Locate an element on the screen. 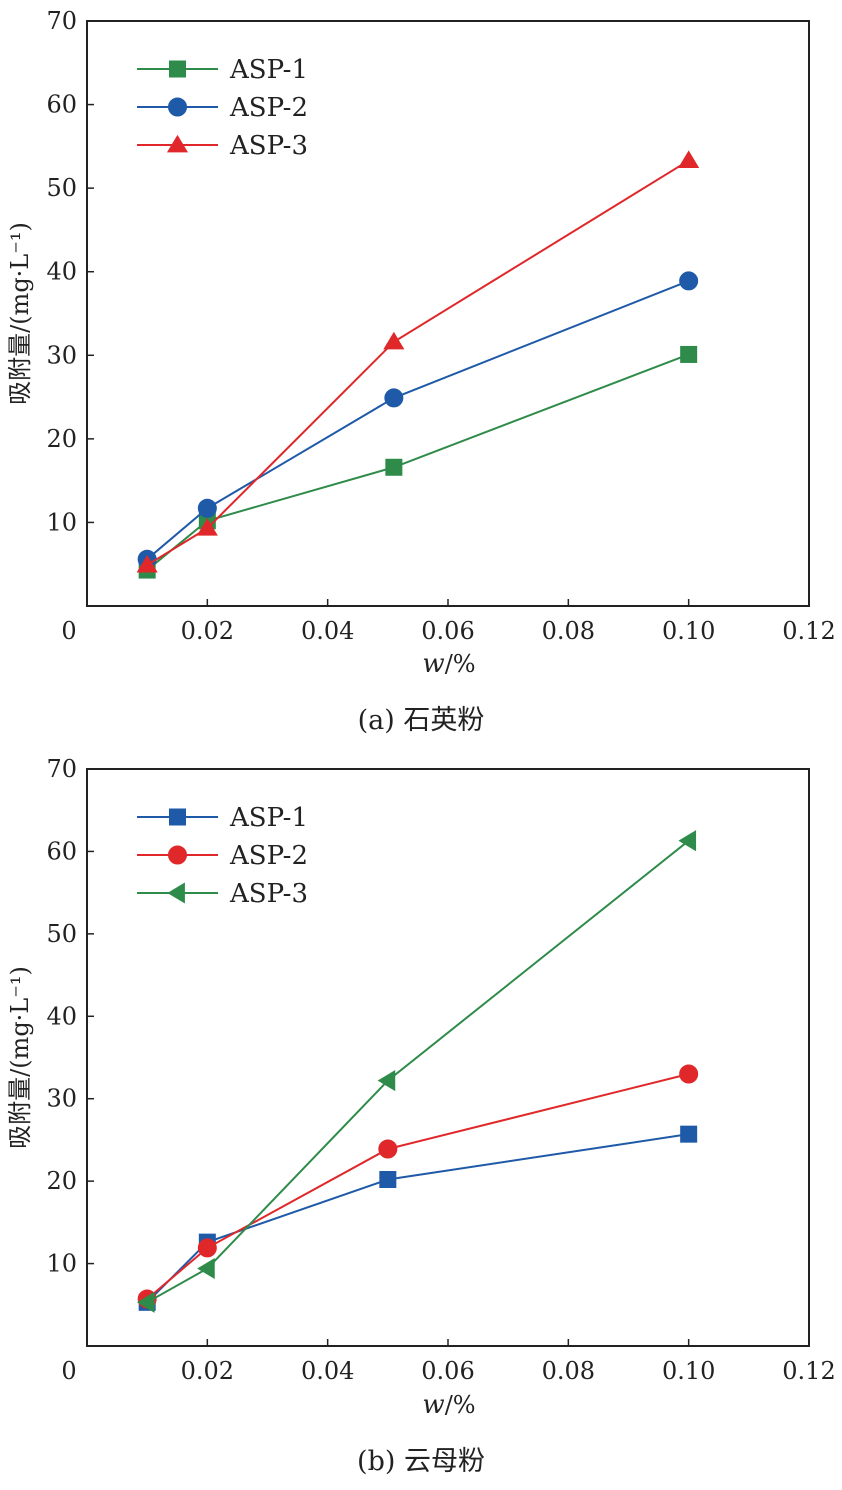  caption-a: (a) 石英粉 is located at coordinates (421, 720).